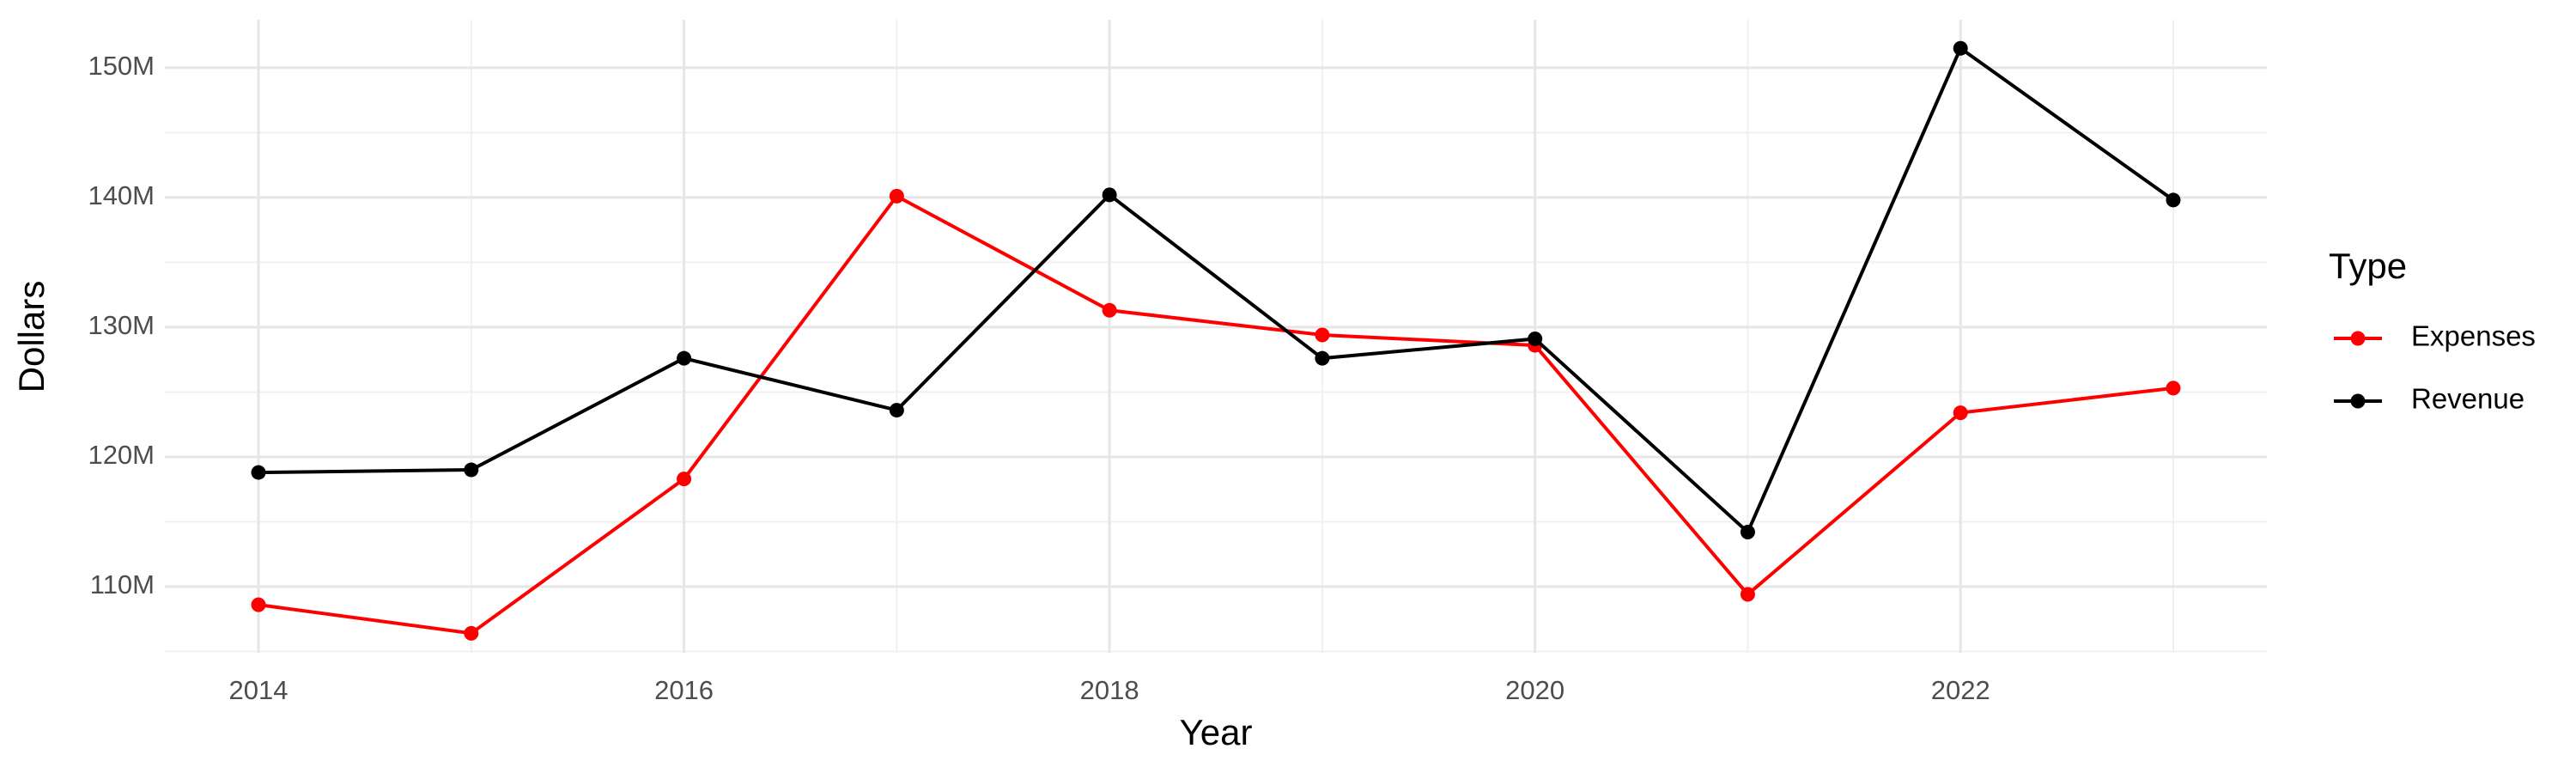 The image size is (2576, 773). What do you see at coordinates (2368, 266) in the screenshot?
I see `legend-title: Type` at bounding box center [2368, 266].